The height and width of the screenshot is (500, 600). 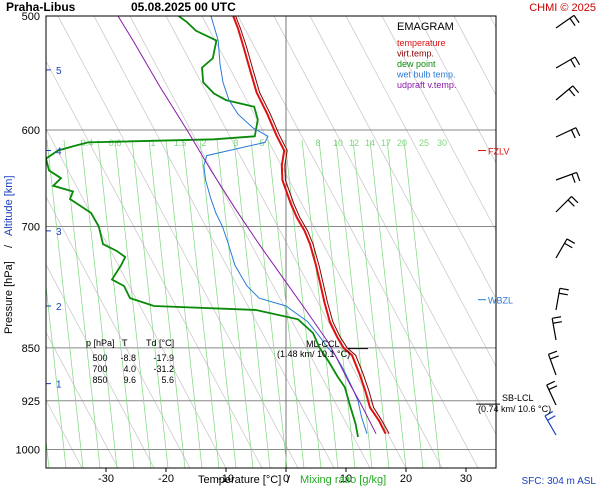 What do you see at coordinates (424, 143) in the screenshot?
I see `mixing-ratio-label: 25` at bounding box center [424, 143].